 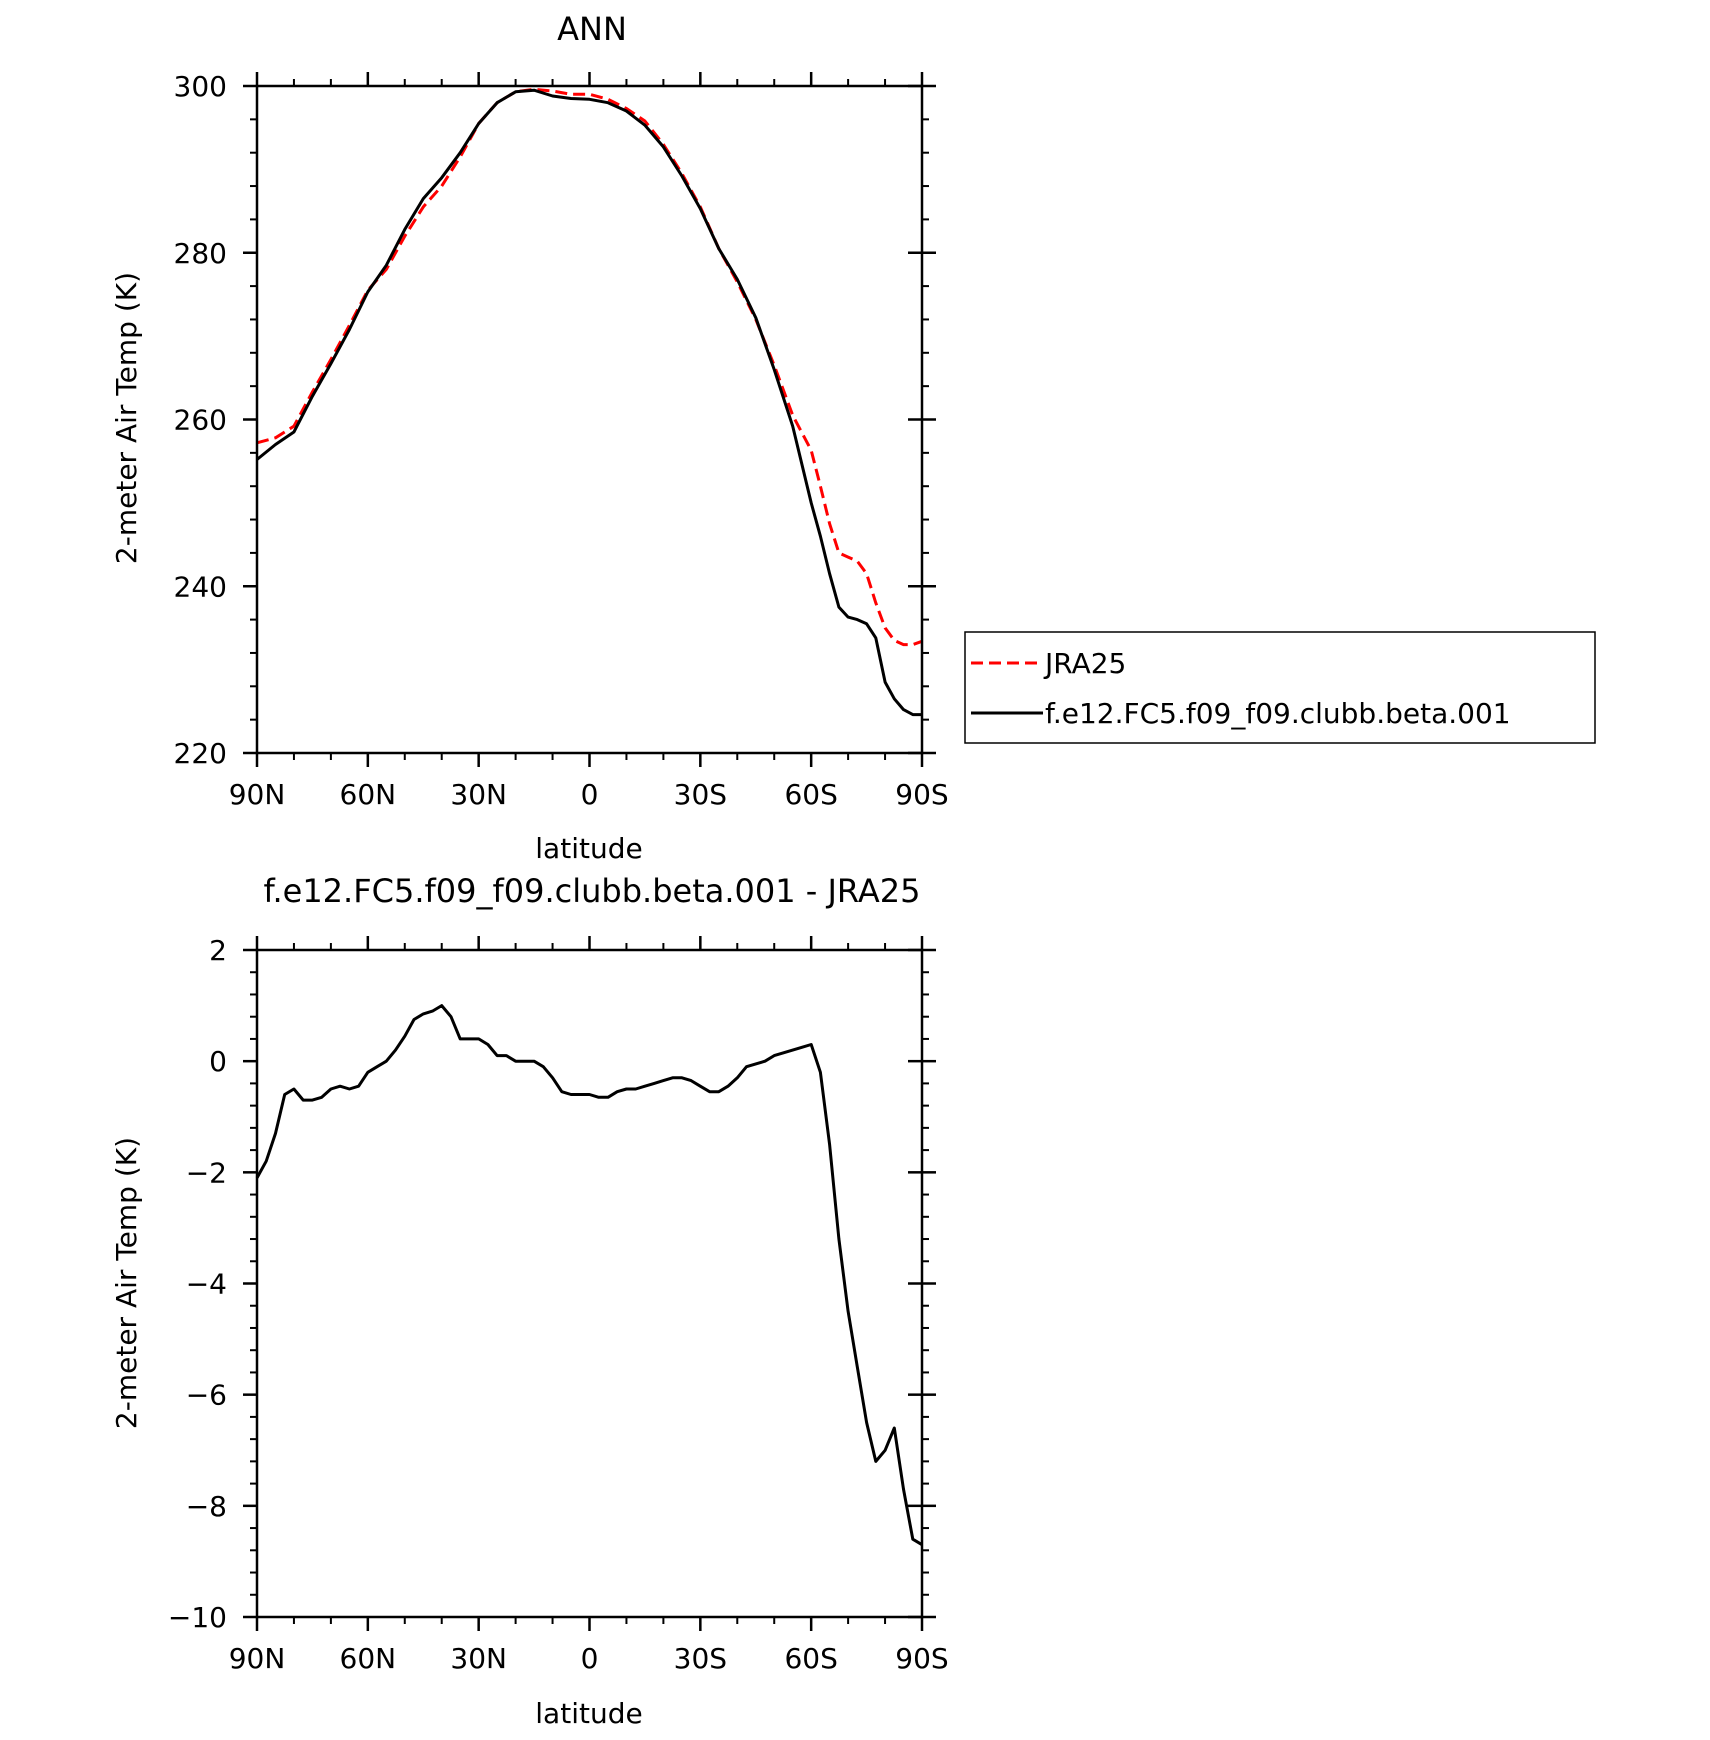 What do you see at coordinates (921, 1658) in the screenshot?
I see `bottom-x-tick-label: 90S` at bounding box center [921, 1658].